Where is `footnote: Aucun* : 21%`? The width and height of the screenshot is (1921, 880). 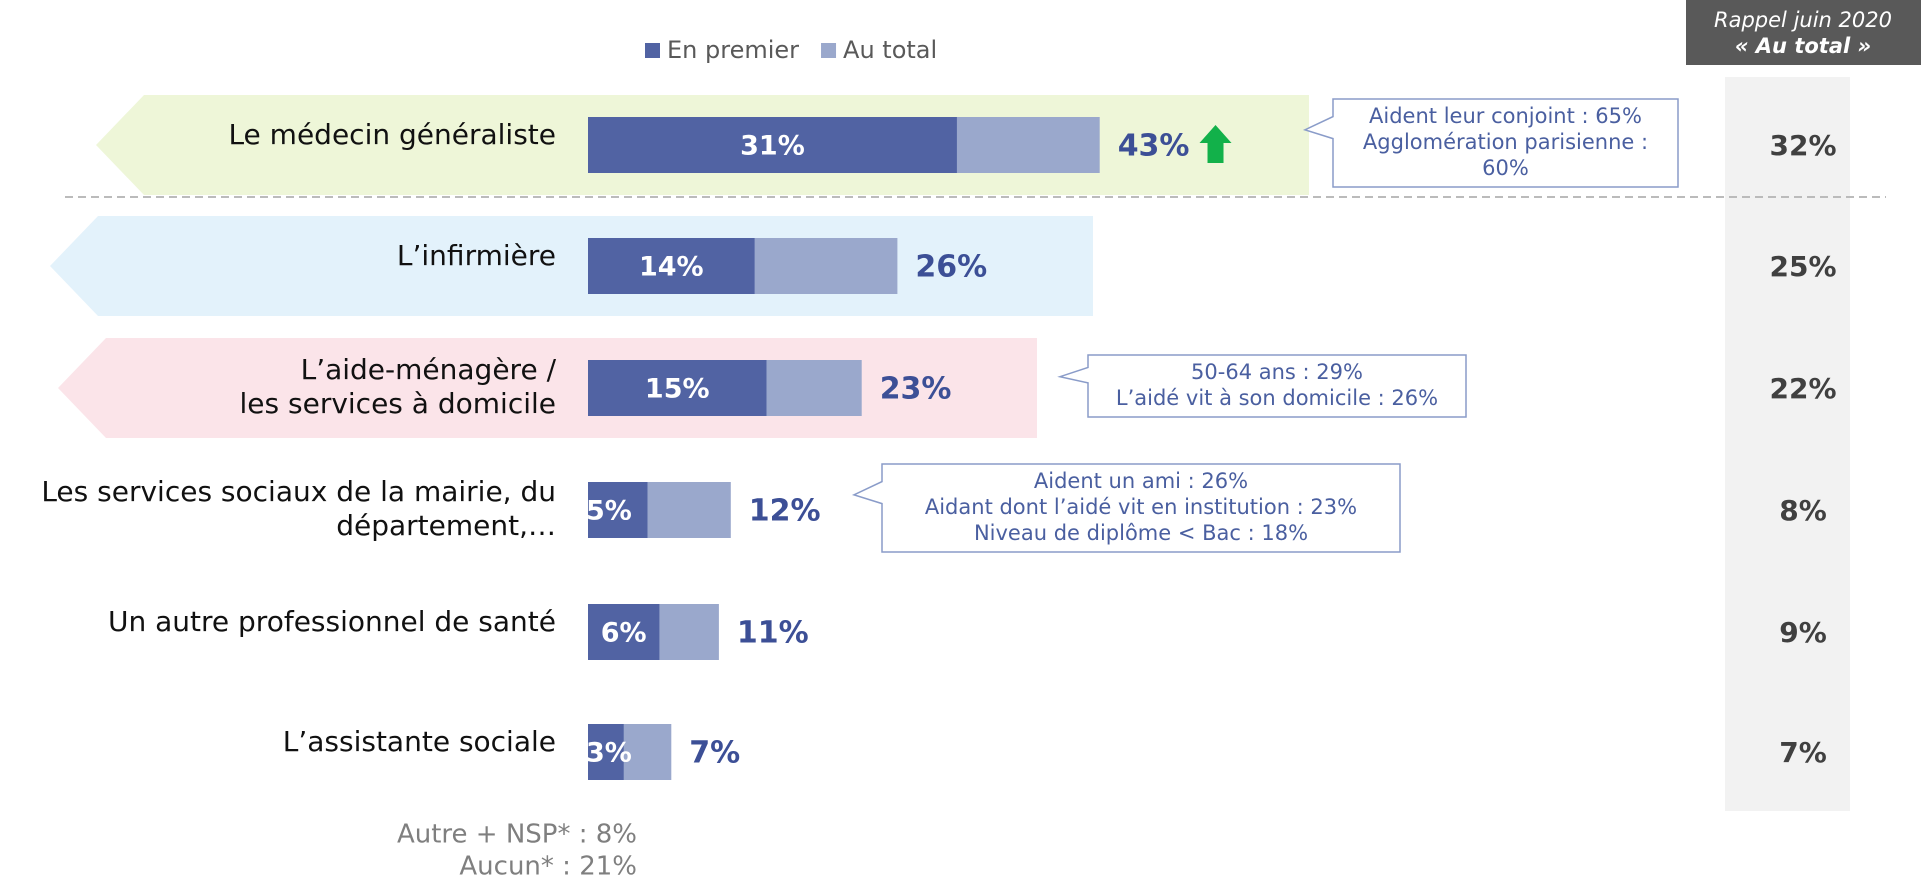 footnote: Aucun* : 21% is located at coordinates (548, 866).